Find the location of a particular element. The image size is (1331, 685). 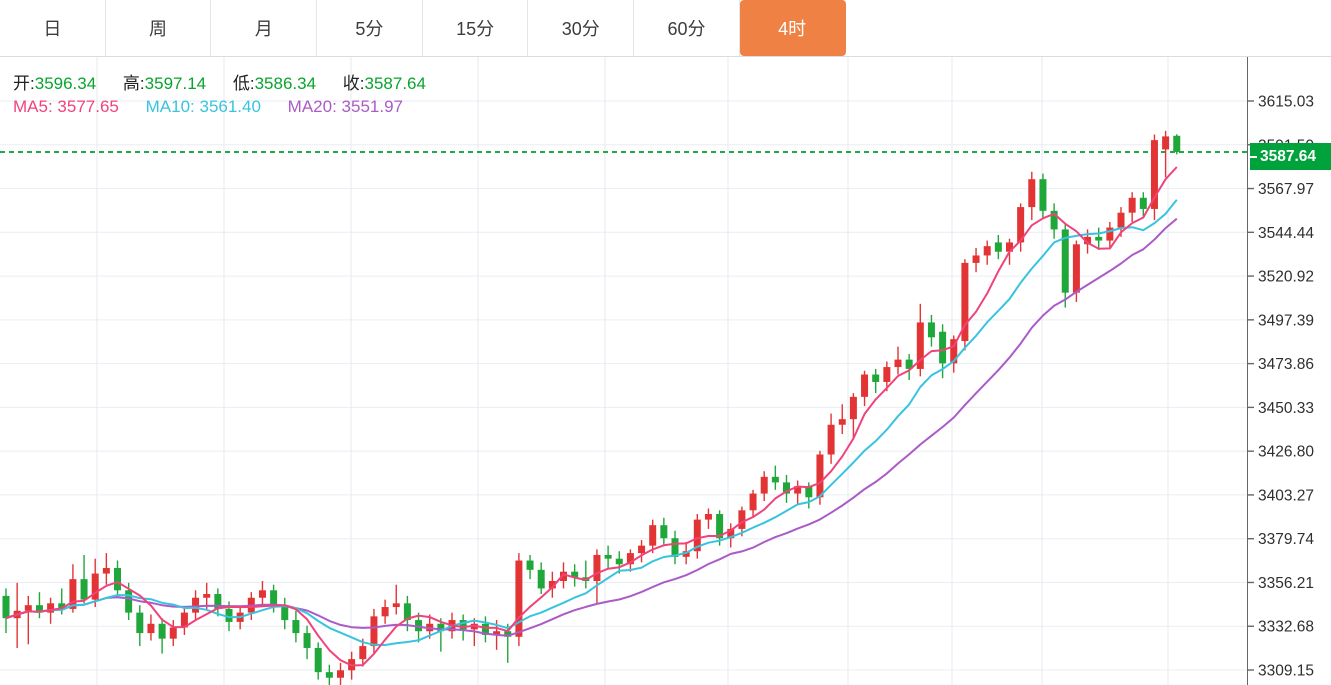

ohlc-legend: 开:3596.34 高:3597.14 低:3586.34 收:3587.64 is located at coordinates (230, 81).